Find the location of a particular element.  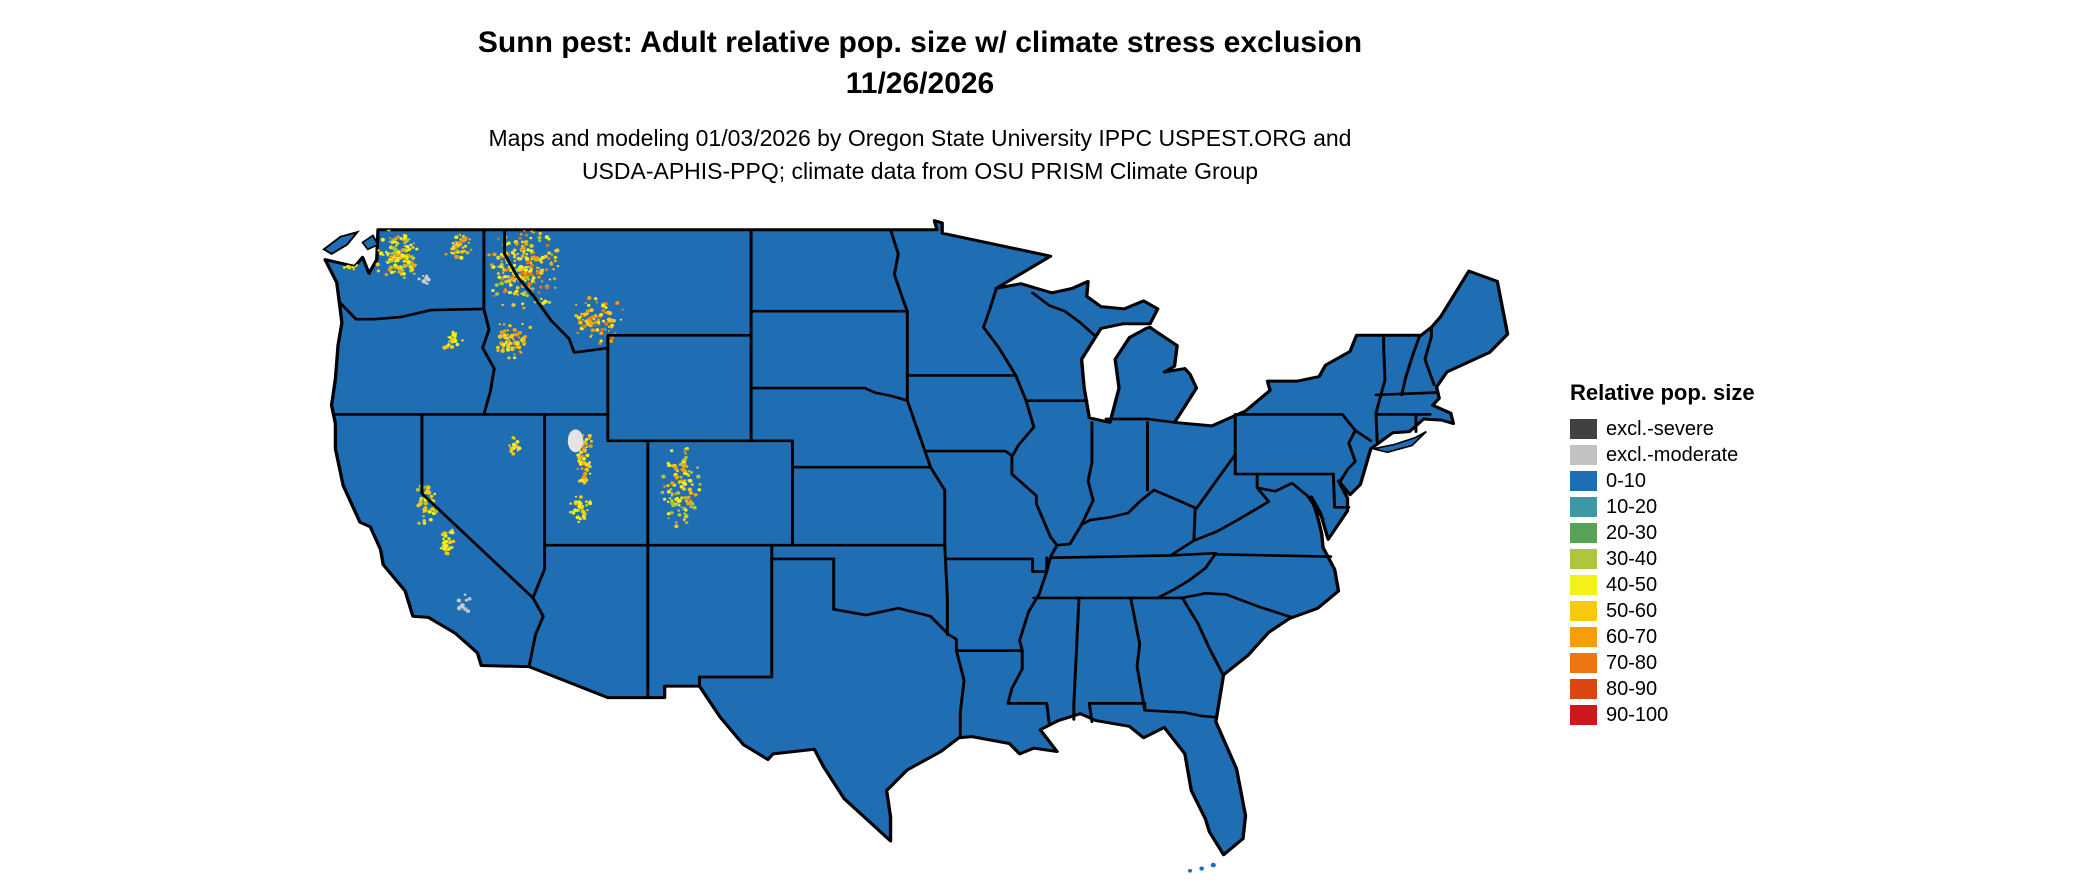

legend-item: 10-20 is located at coordinates (1662, 507).